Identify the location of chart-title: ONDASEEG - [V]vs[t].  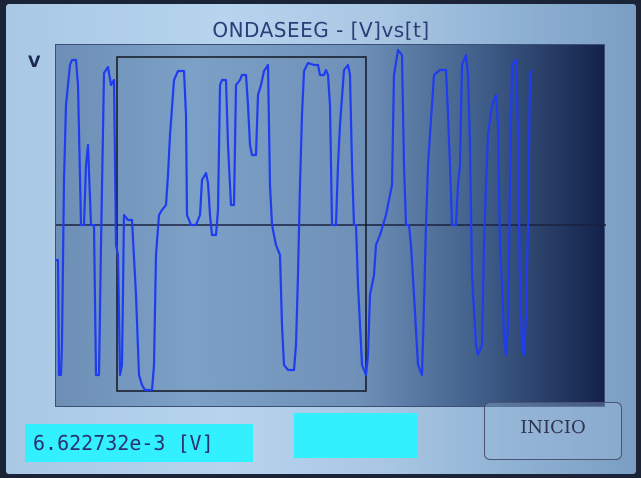
(321, 30).